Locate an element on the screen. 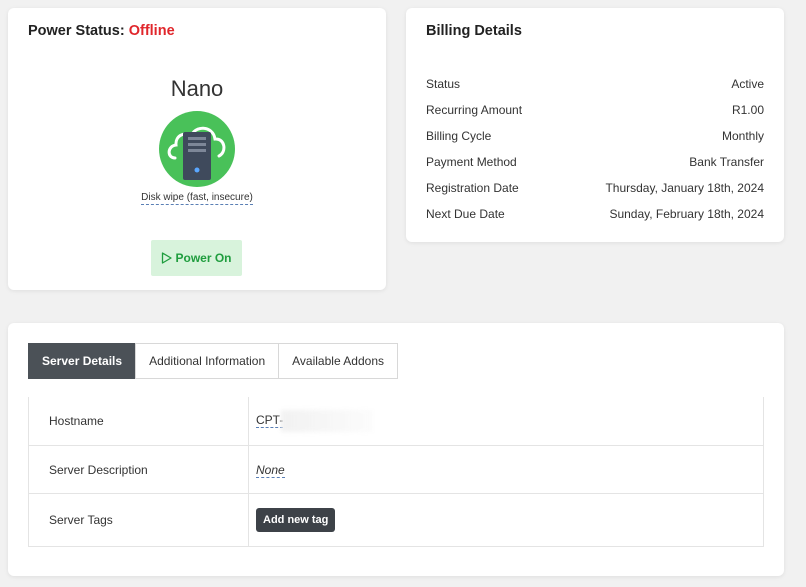 This screenshot has width=806, height=587. table-row-description: Server Description None is located at coordinates (396, 469).